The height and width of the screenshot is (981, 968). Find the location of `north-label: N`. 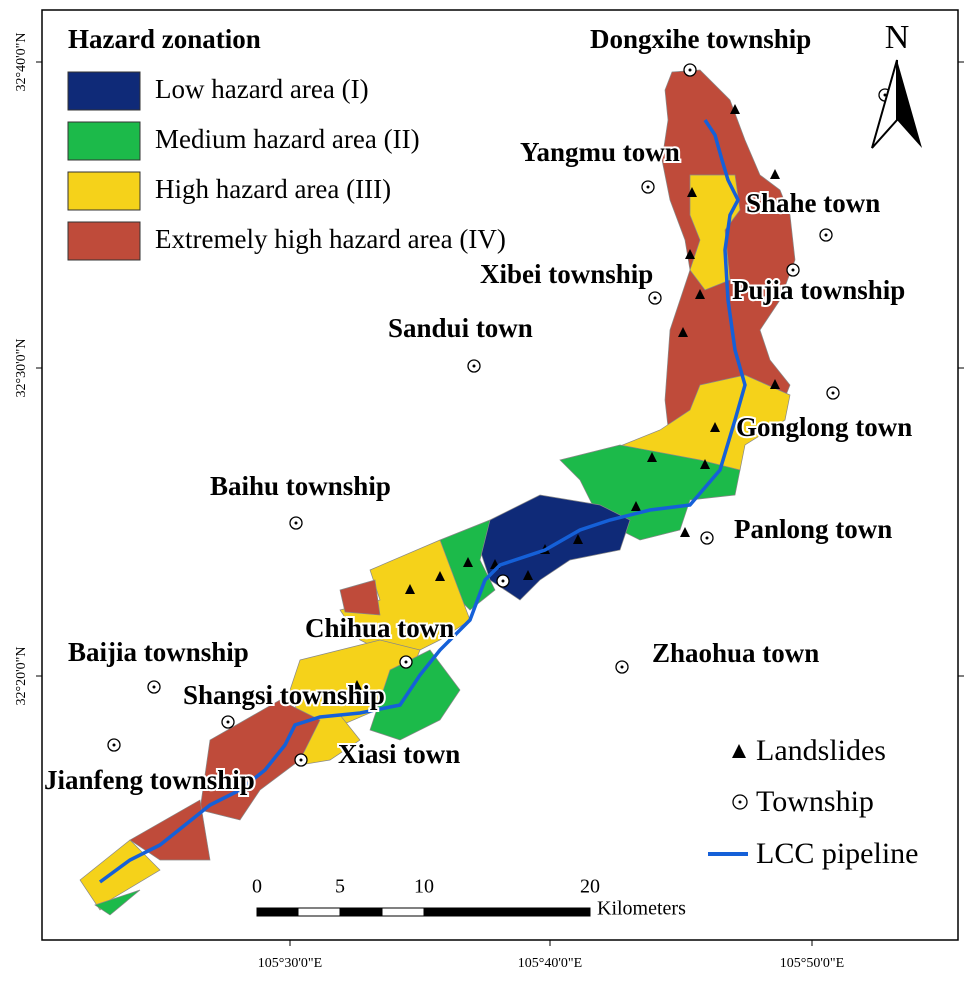

north-label: N is located at coordinates (897, 37).